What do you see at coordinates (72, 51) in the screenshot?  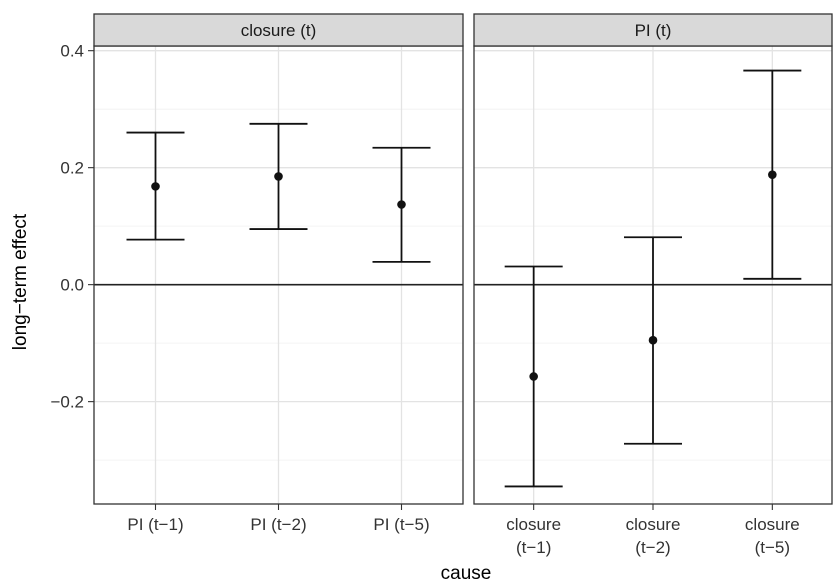 I see `y-tick-label: 0.4` at bounding box center [72, 51].